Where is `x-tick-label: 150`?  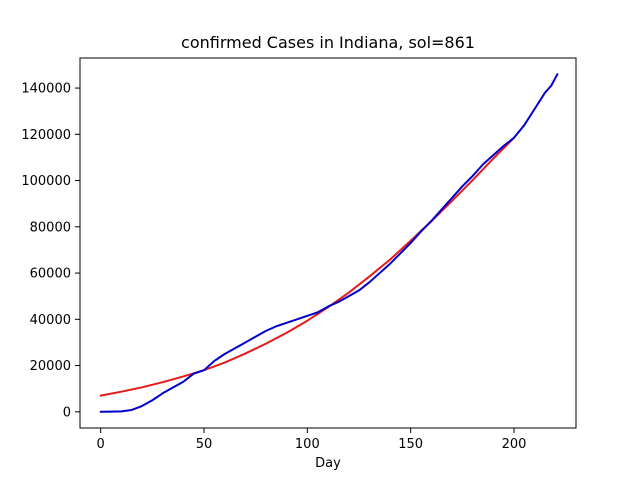 x-tick-label: 150 is located at coordinates (410, 444).